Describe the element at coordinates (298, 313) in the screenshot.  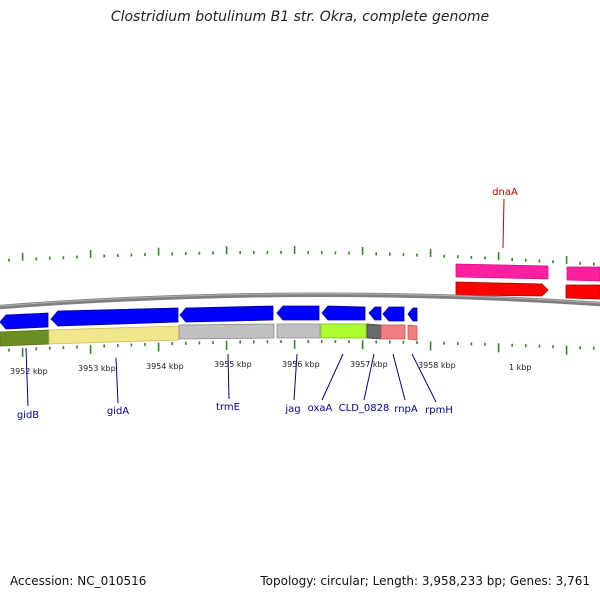
I see `cds-jag-arrow` at that location.